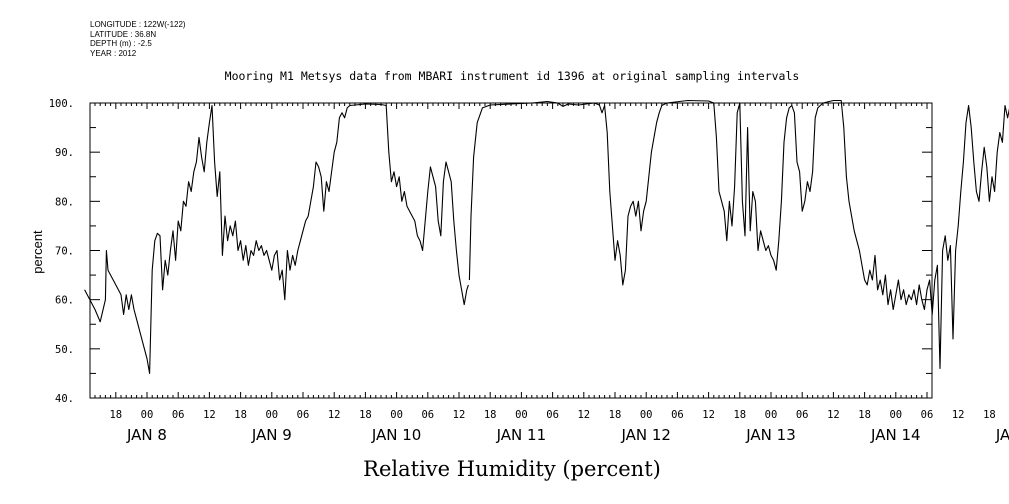  I want to click on y-tick-label: 80., so click(64, 202).